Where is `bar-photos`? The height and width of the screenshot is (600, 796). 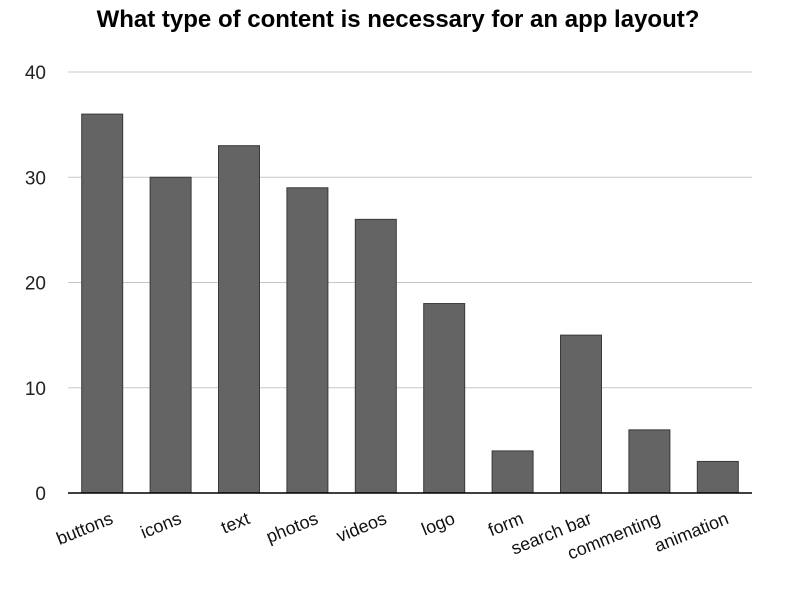 bar-photos is located at coordinates (307, 340).